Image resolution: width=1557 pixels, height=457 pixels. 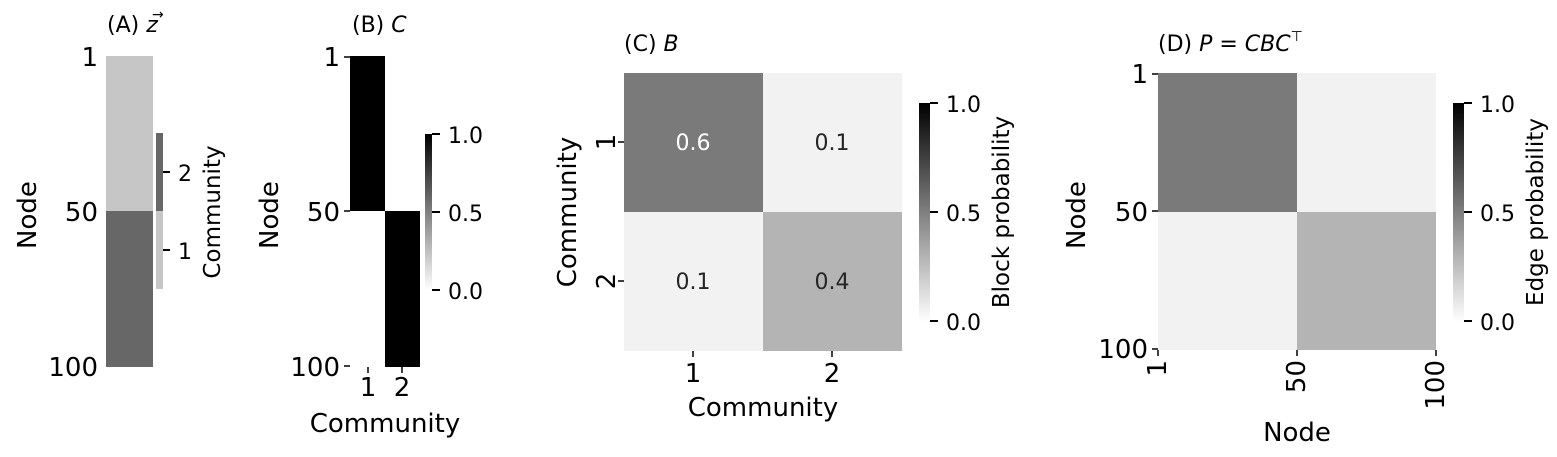 I want to click on panel-b-ytick-1: 1, so click(x=331, y=58).